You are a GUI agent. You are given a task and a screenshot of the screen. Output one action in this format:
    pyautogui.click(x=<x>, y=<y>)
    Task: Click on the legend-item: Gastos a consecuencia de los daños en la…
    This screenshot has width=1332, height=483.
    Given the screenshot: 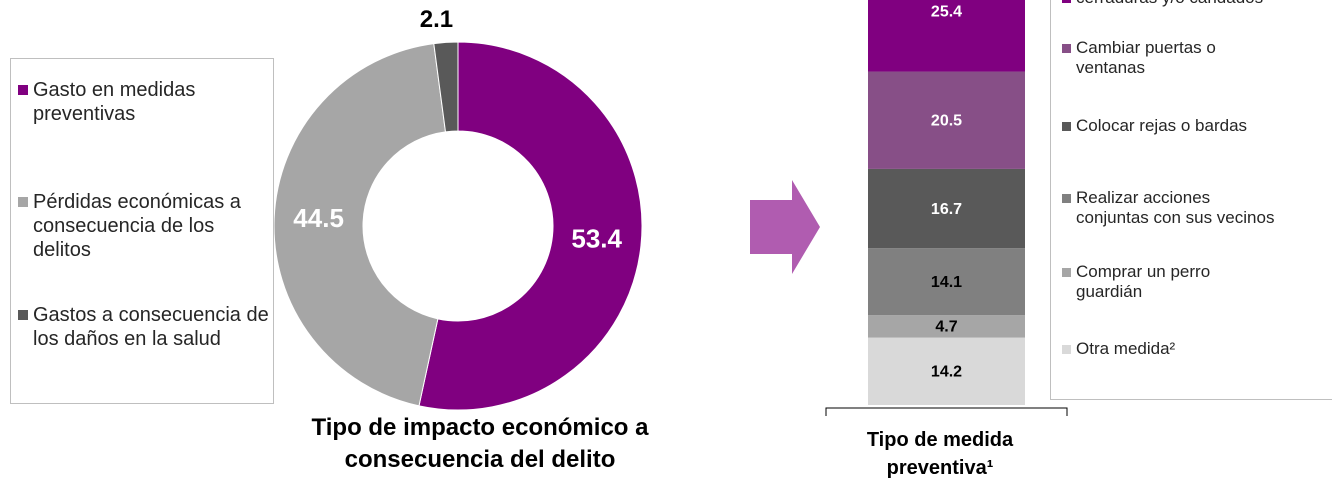 What is the action you would take?
    pyautogui.click(x=144, y=327)
    